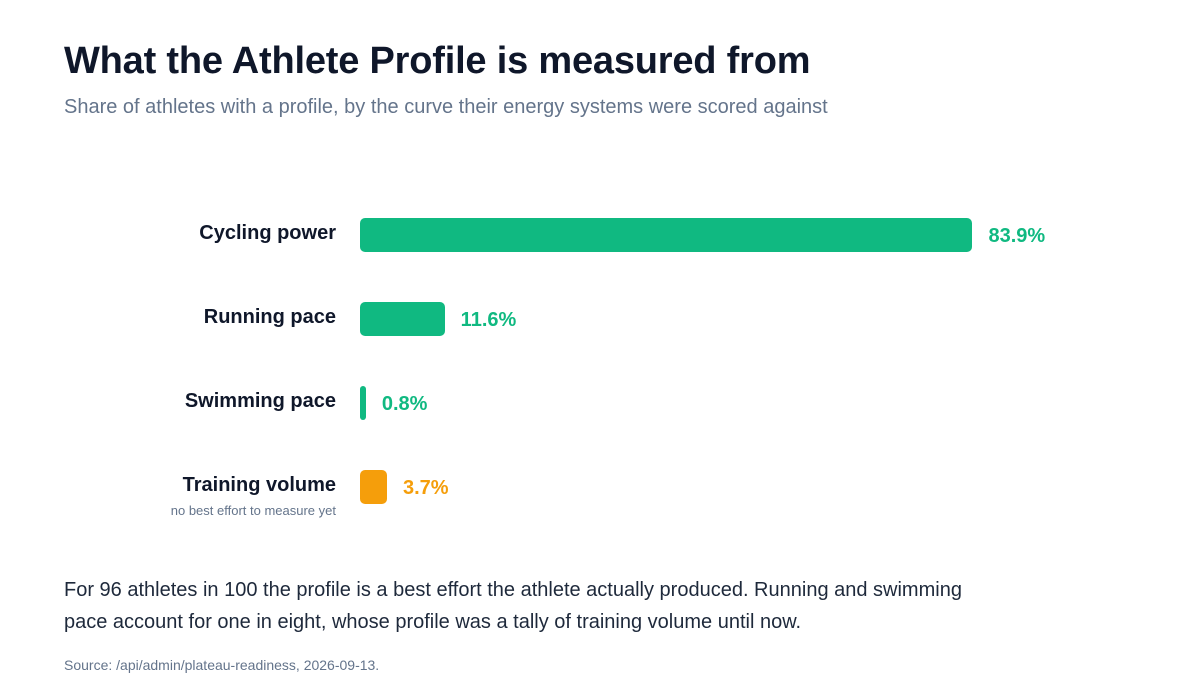  Describe the element at coordinates (426, 488) in the screenshot. I see `value-label: 3.7%` at that location.